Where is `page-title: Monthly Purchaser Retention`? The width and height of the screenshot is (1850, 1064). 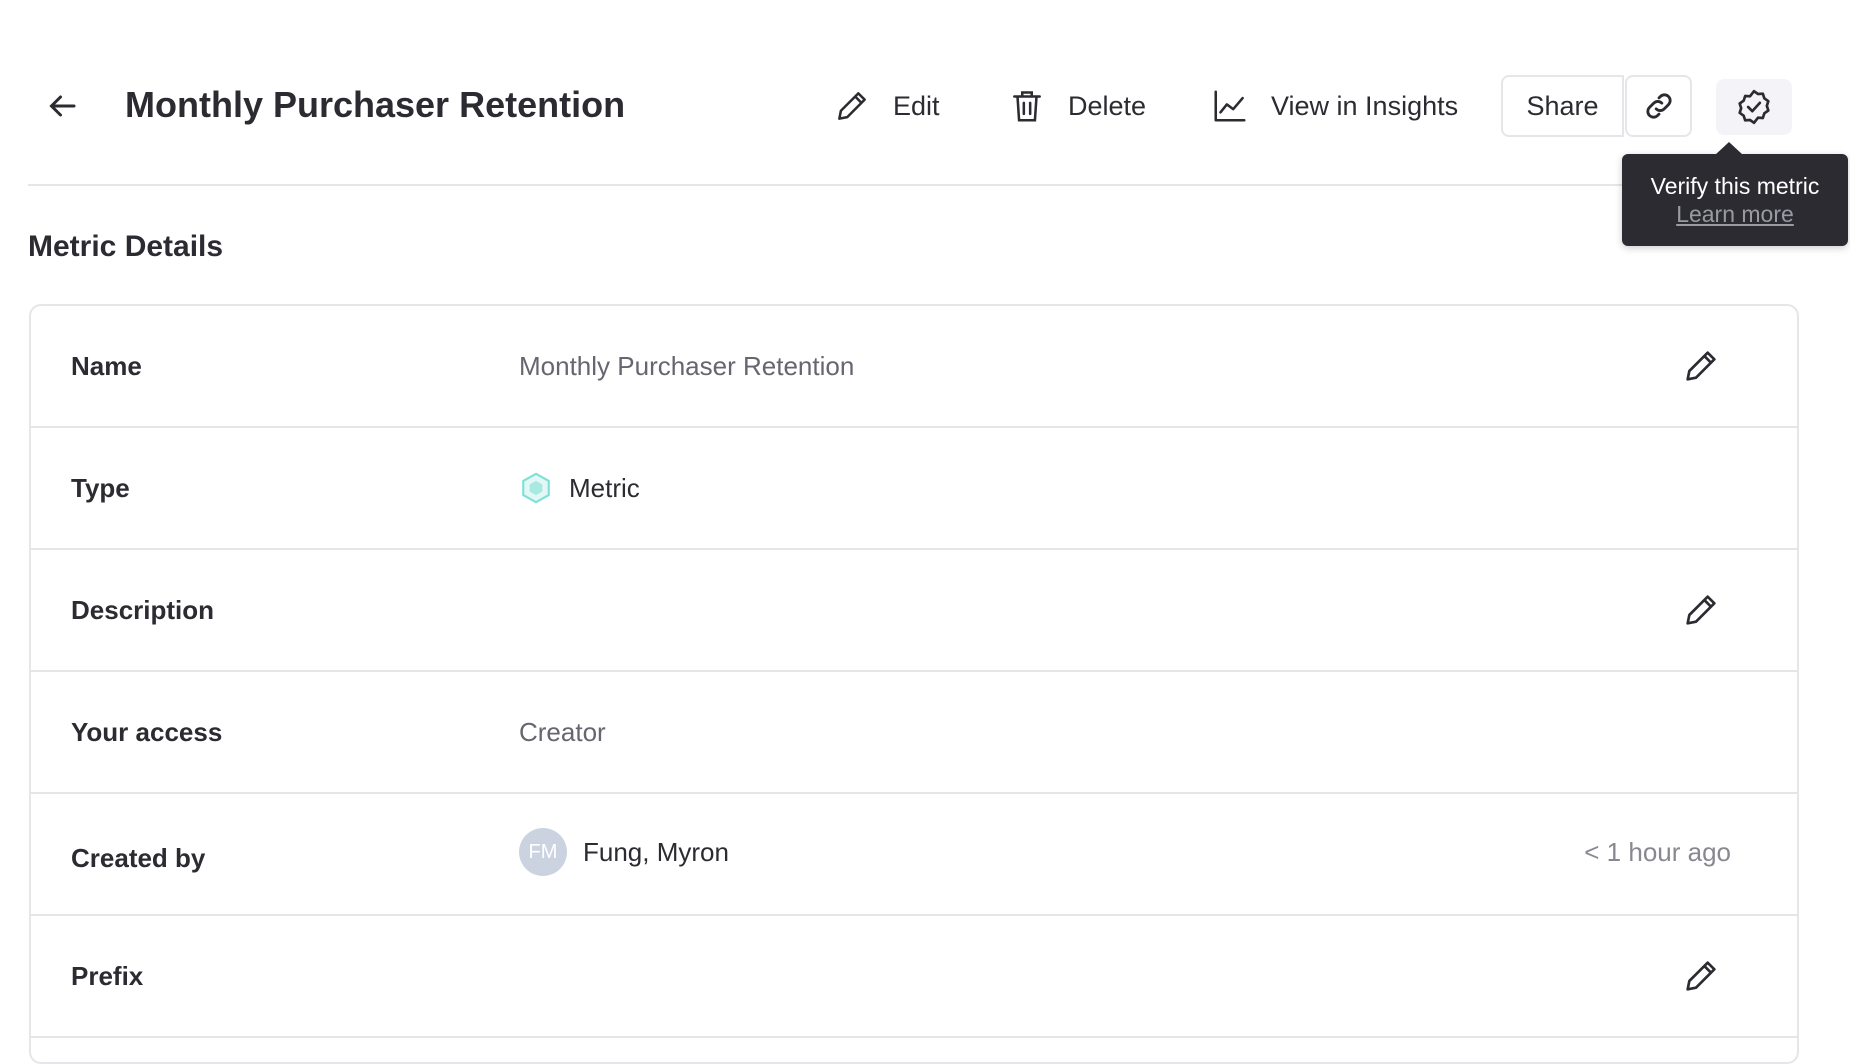 page-title: Monthly Purchaser Retention is located at coordinates (375, 104).